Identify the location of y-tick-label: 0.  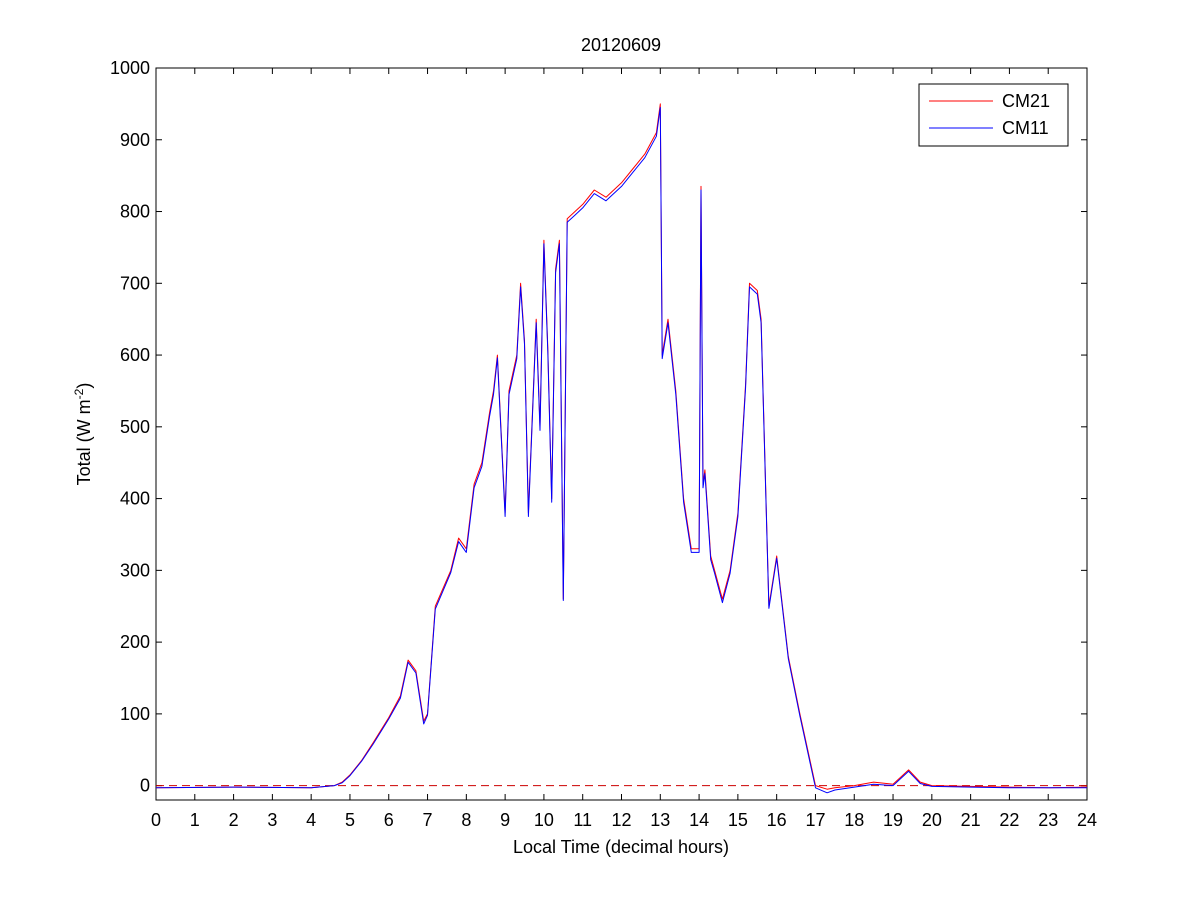
(145, 786).